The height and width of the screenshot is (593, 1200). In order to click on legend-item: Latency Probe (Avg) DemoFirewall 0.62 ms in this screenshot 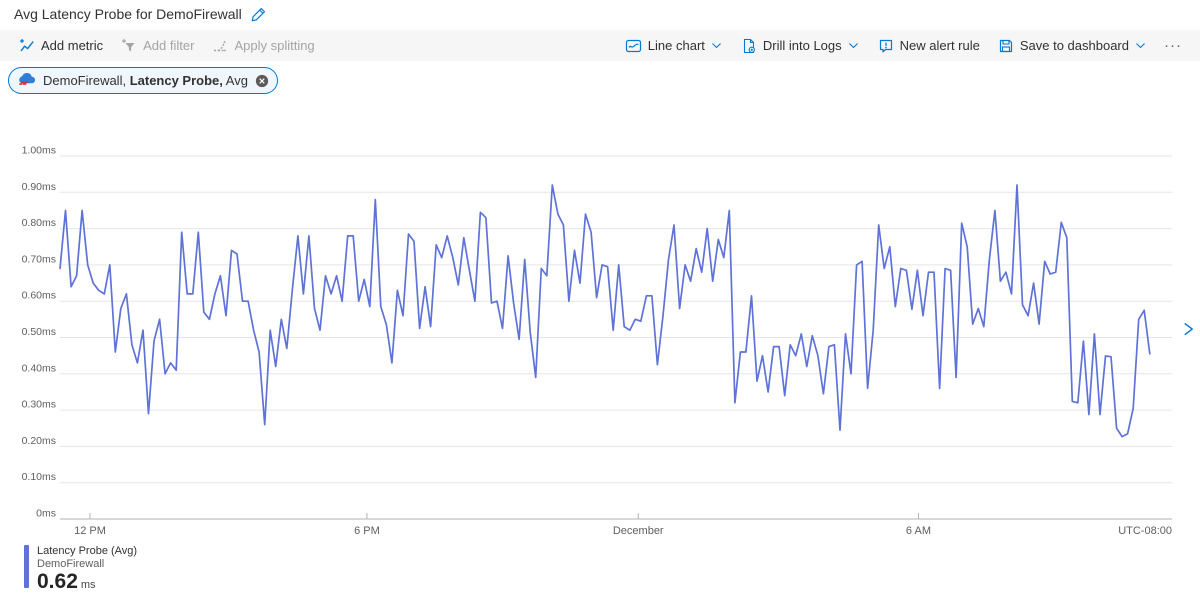, I will do `click(80, 569)`.